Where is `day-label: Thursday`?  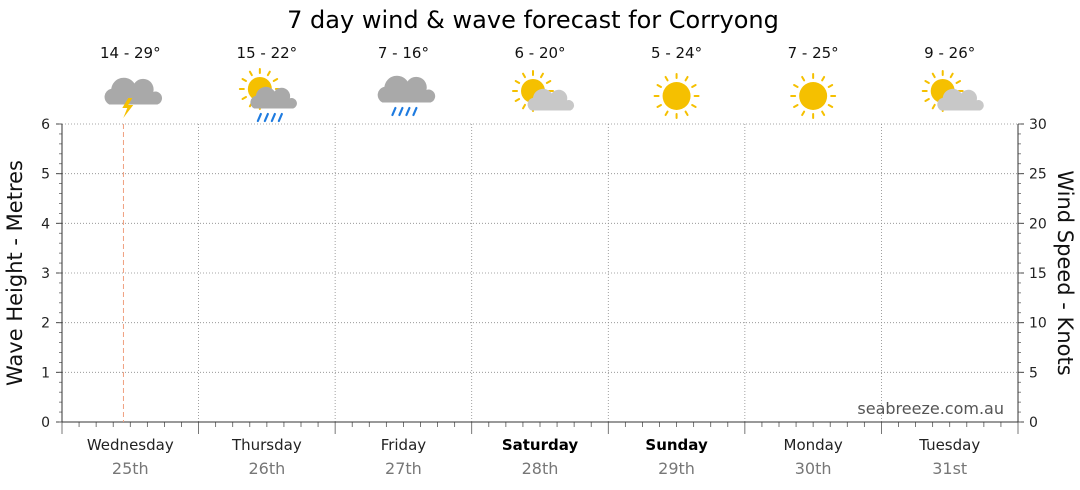 day-label: Thursday is located at coordinates (266, 445).